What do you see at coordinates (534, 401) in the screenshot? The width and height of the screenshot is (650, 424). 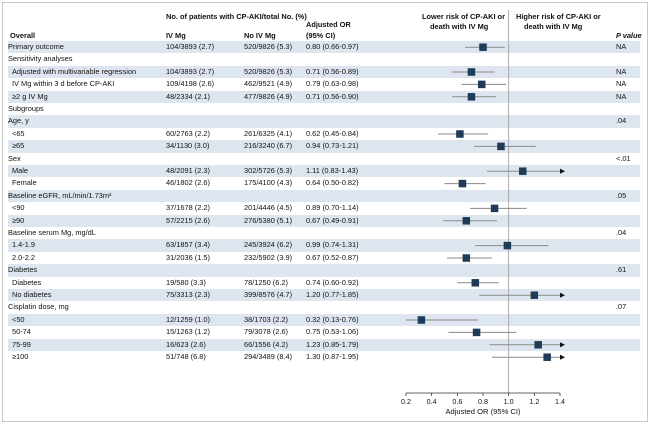 I see `x-tick-label: 1.2` at bounding box center [534, 401].